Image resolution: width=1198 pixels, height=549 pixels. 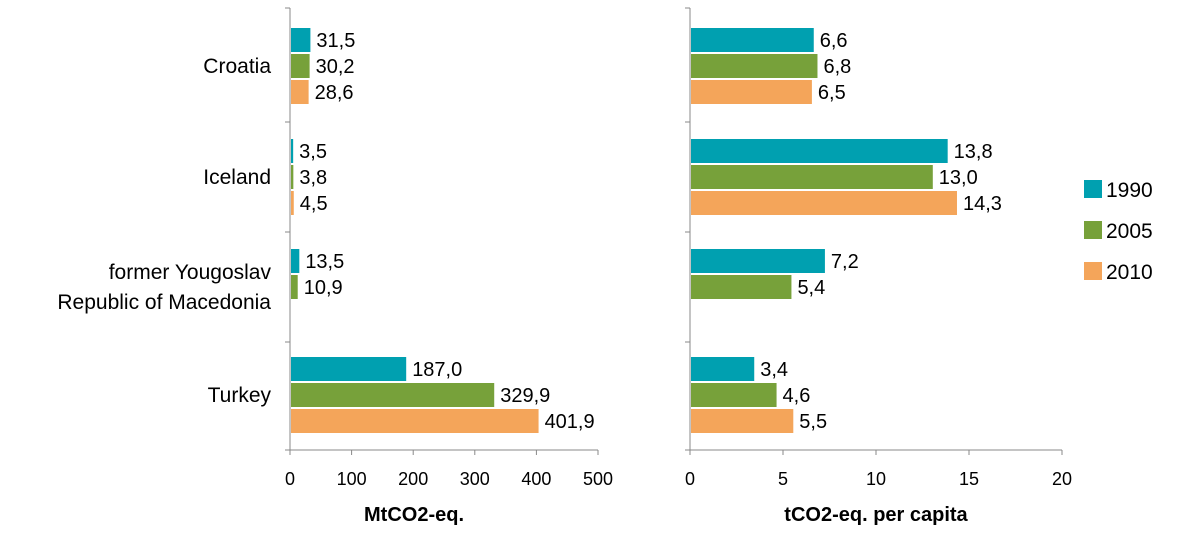 I want to click on data-label: 3,4, so click(x=774, y=370).